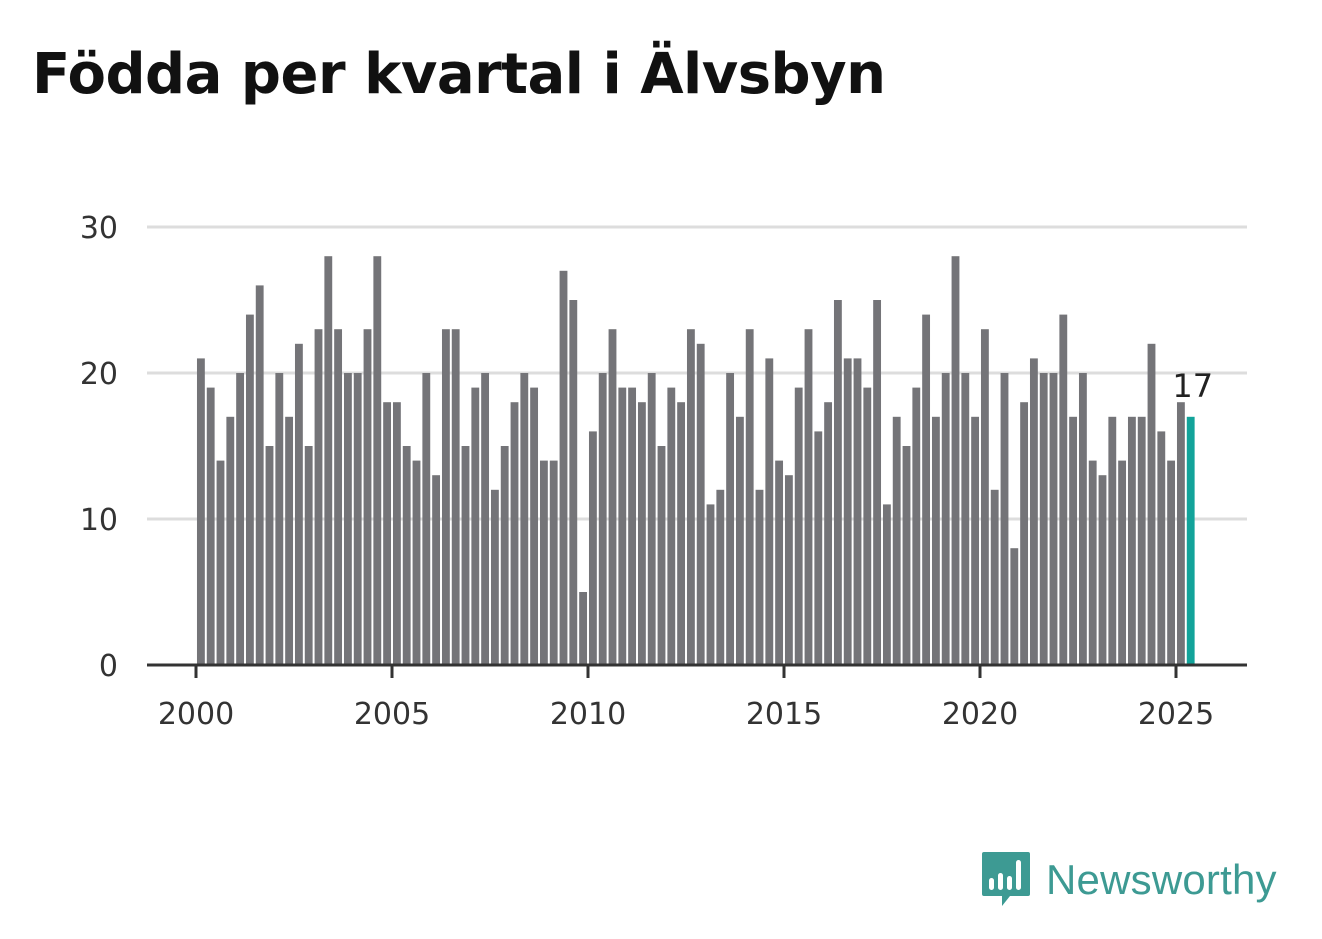 Image resolution: width=1322 pixels, height=939 pixels. Describe the element at coordinates (588, 714) in the screenshot. I see `x-tick-label: 2010` at that location.